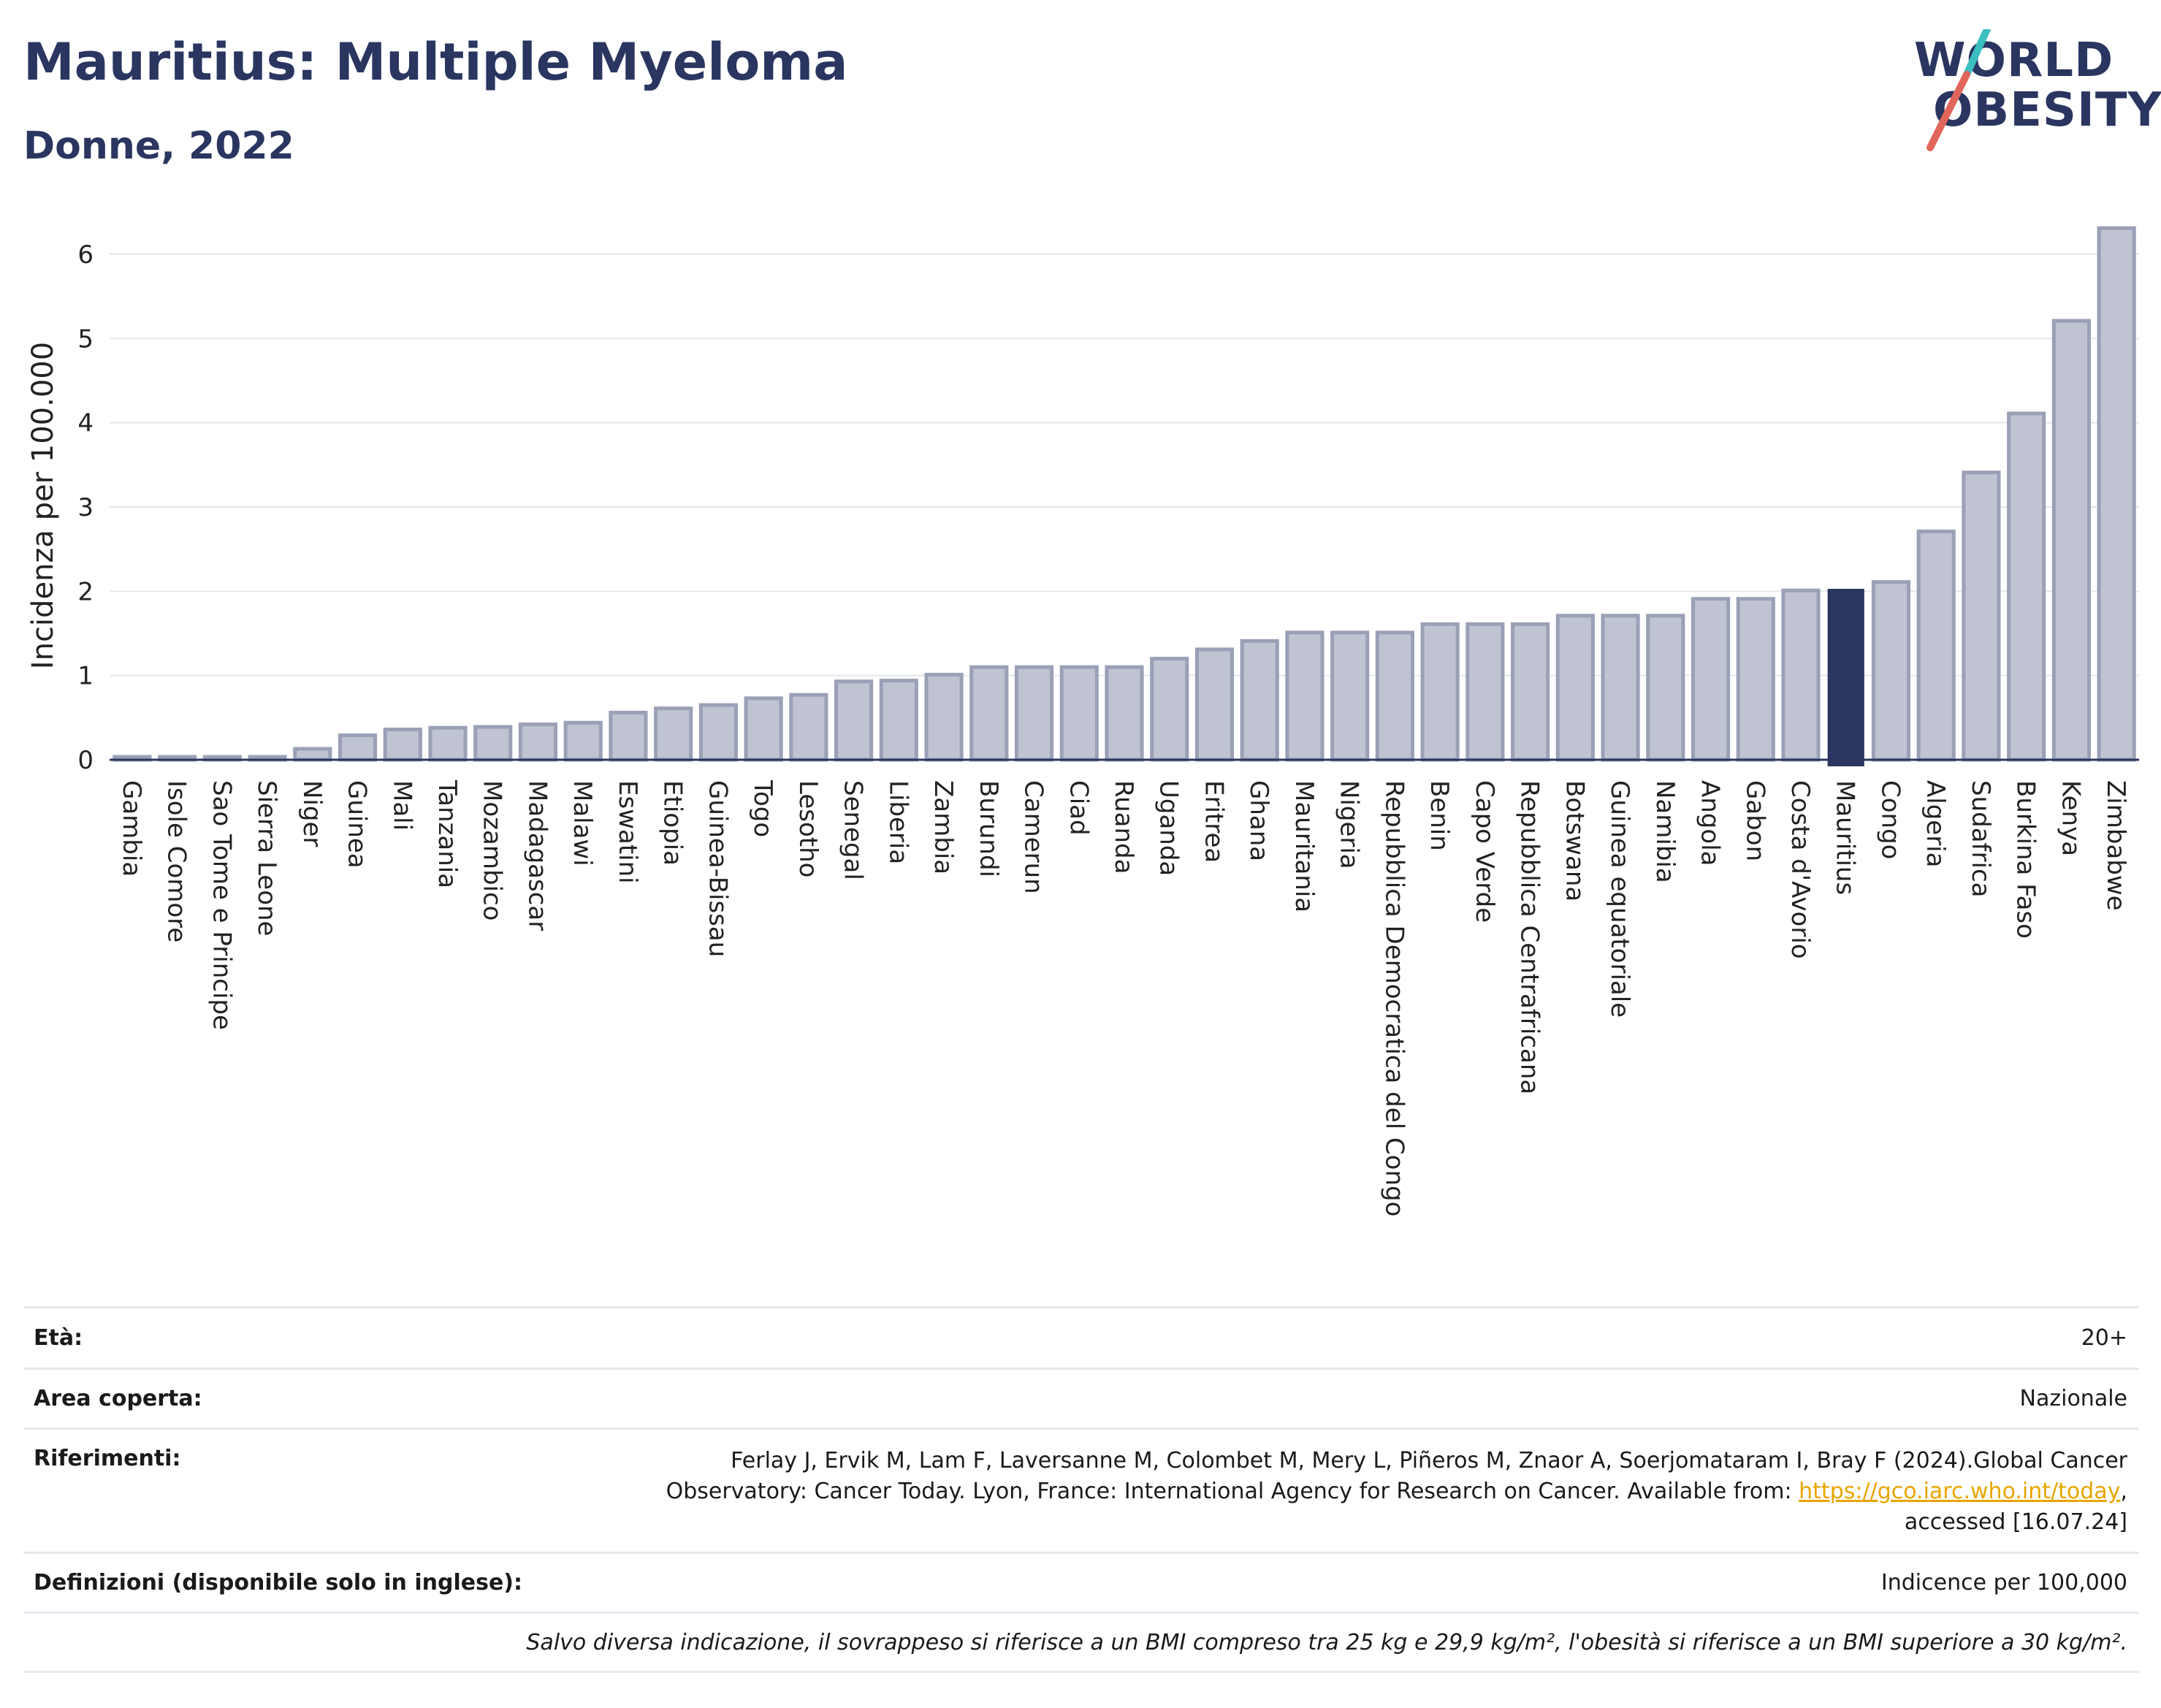  I want to click on refs-line-3: accessed [16.07.24], so click(2015, 1522).